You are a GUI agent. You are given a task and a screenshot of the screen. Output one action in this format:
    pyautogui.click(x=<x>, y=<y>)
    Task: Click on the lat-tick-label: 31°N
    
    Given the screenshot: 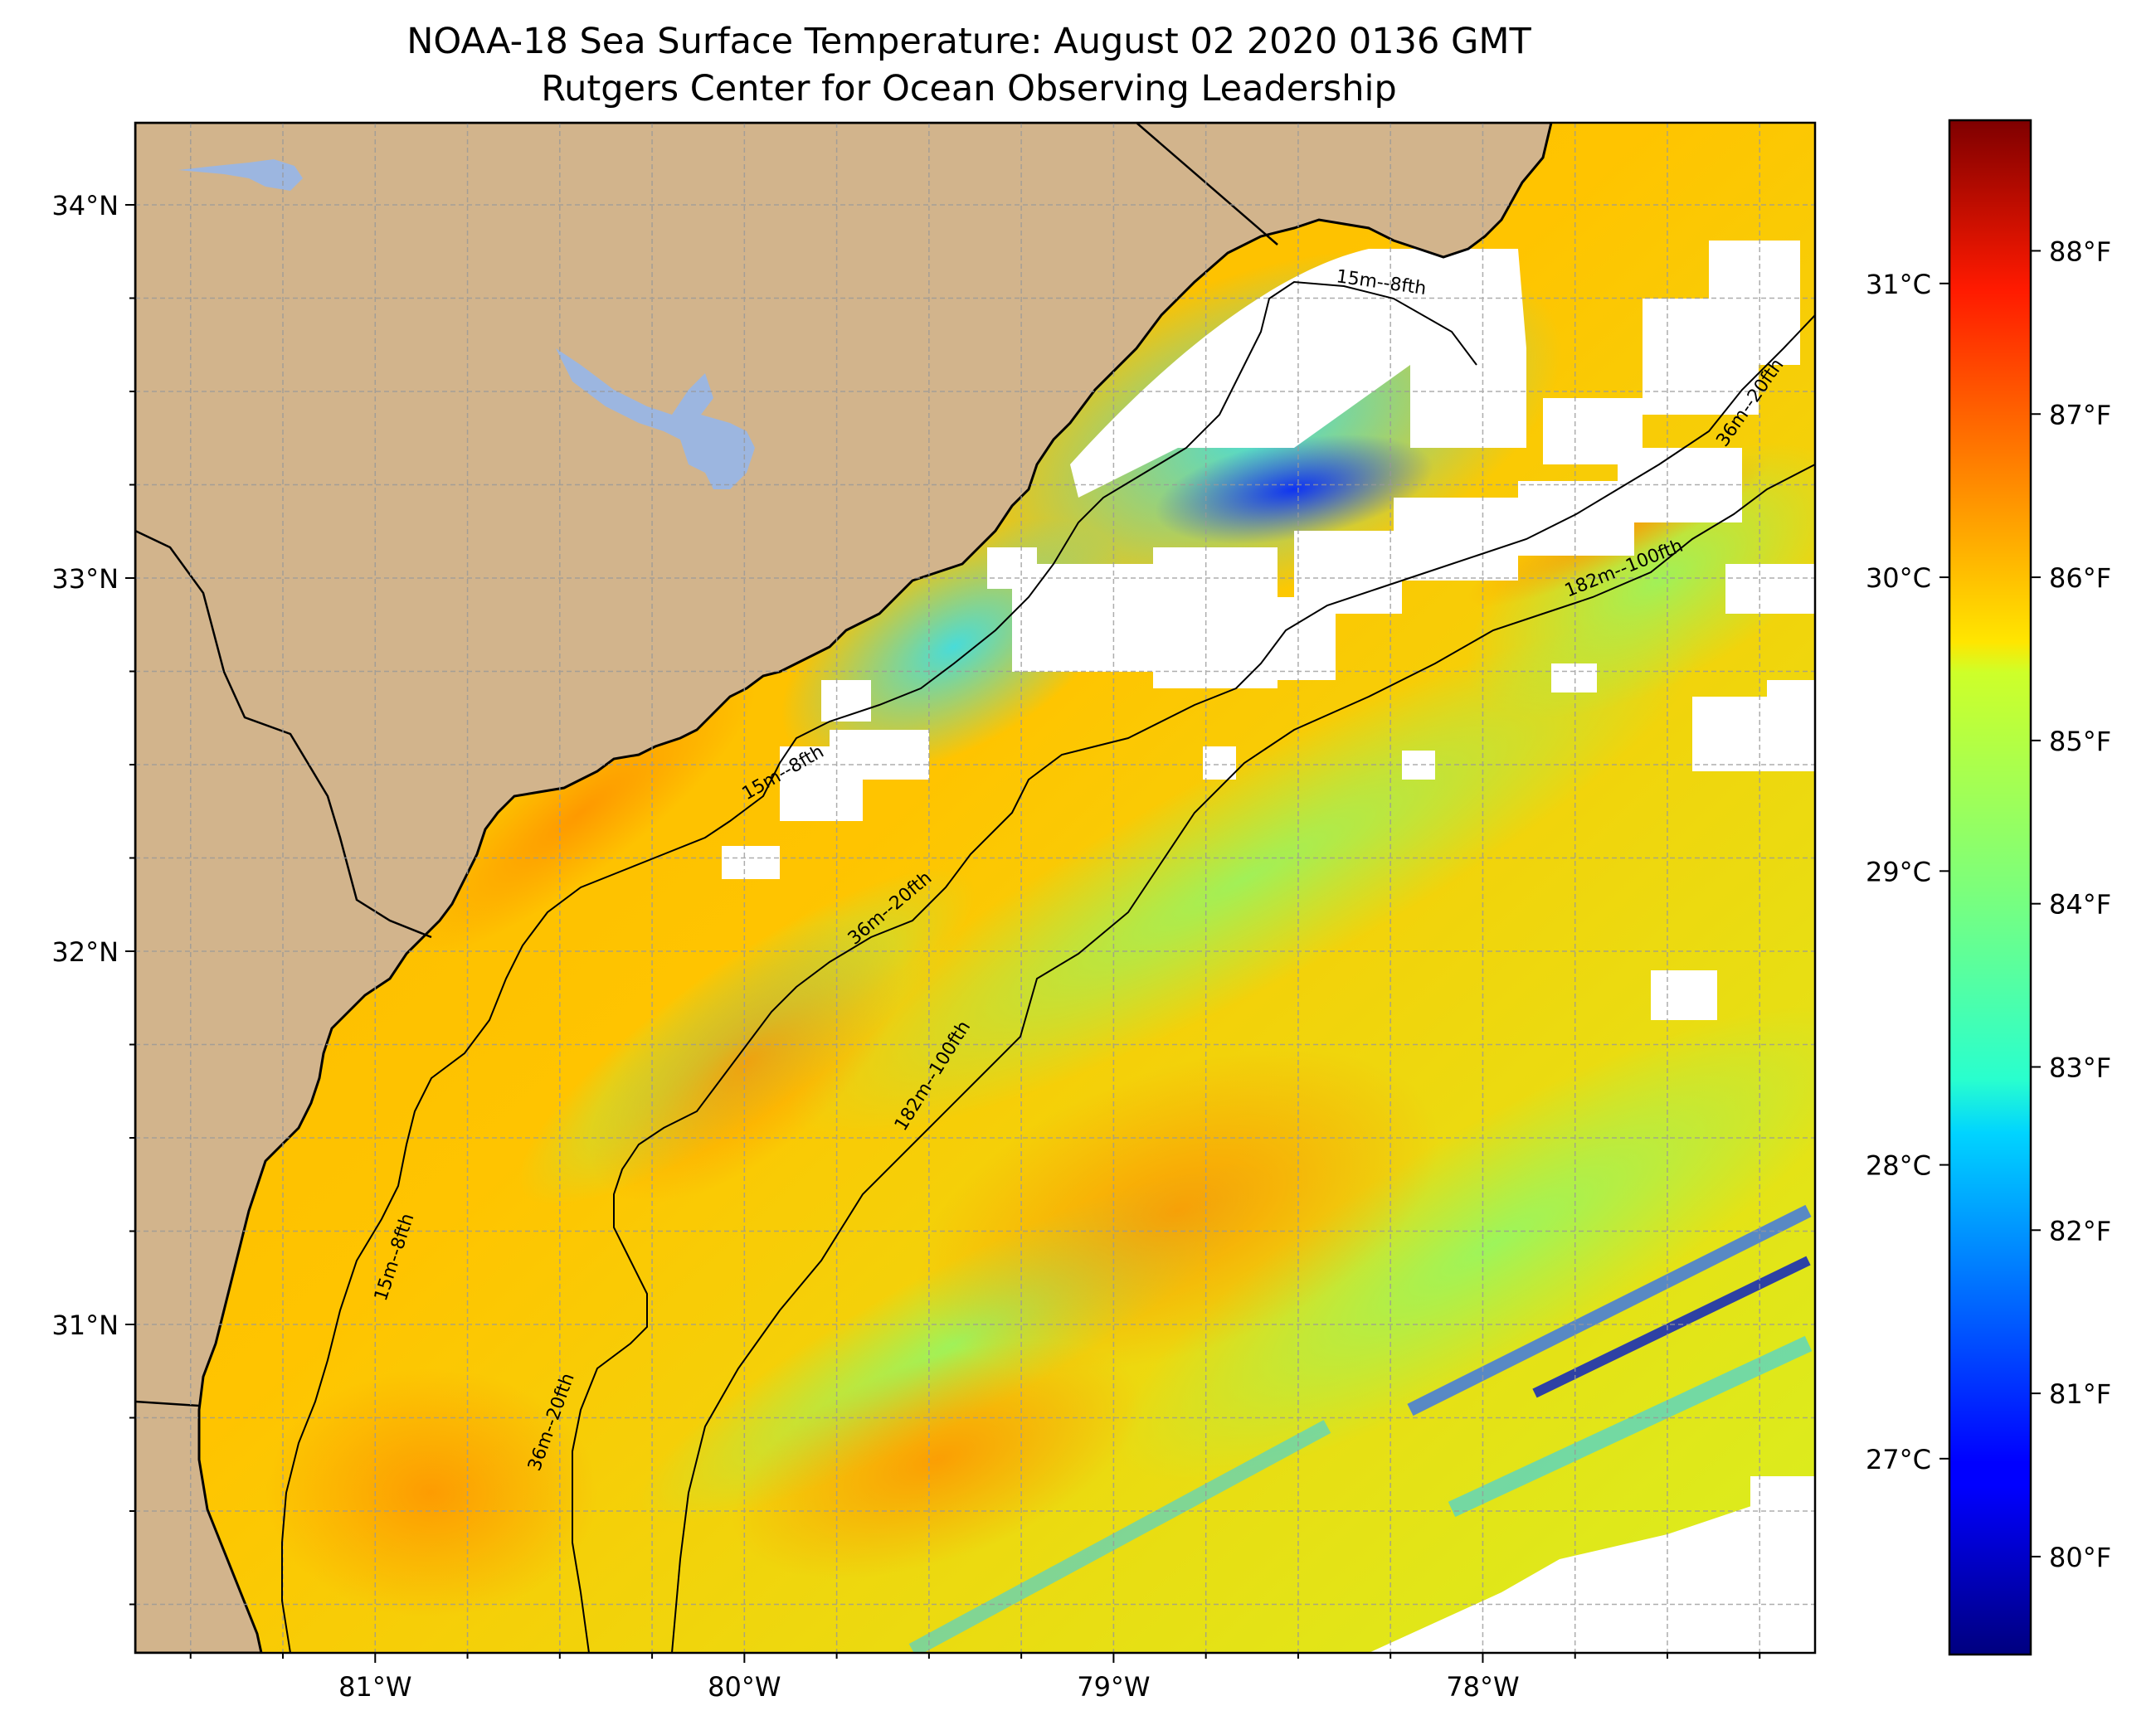 What is the action you would take?
    pyautogui.click(x=85, y=1325)
    